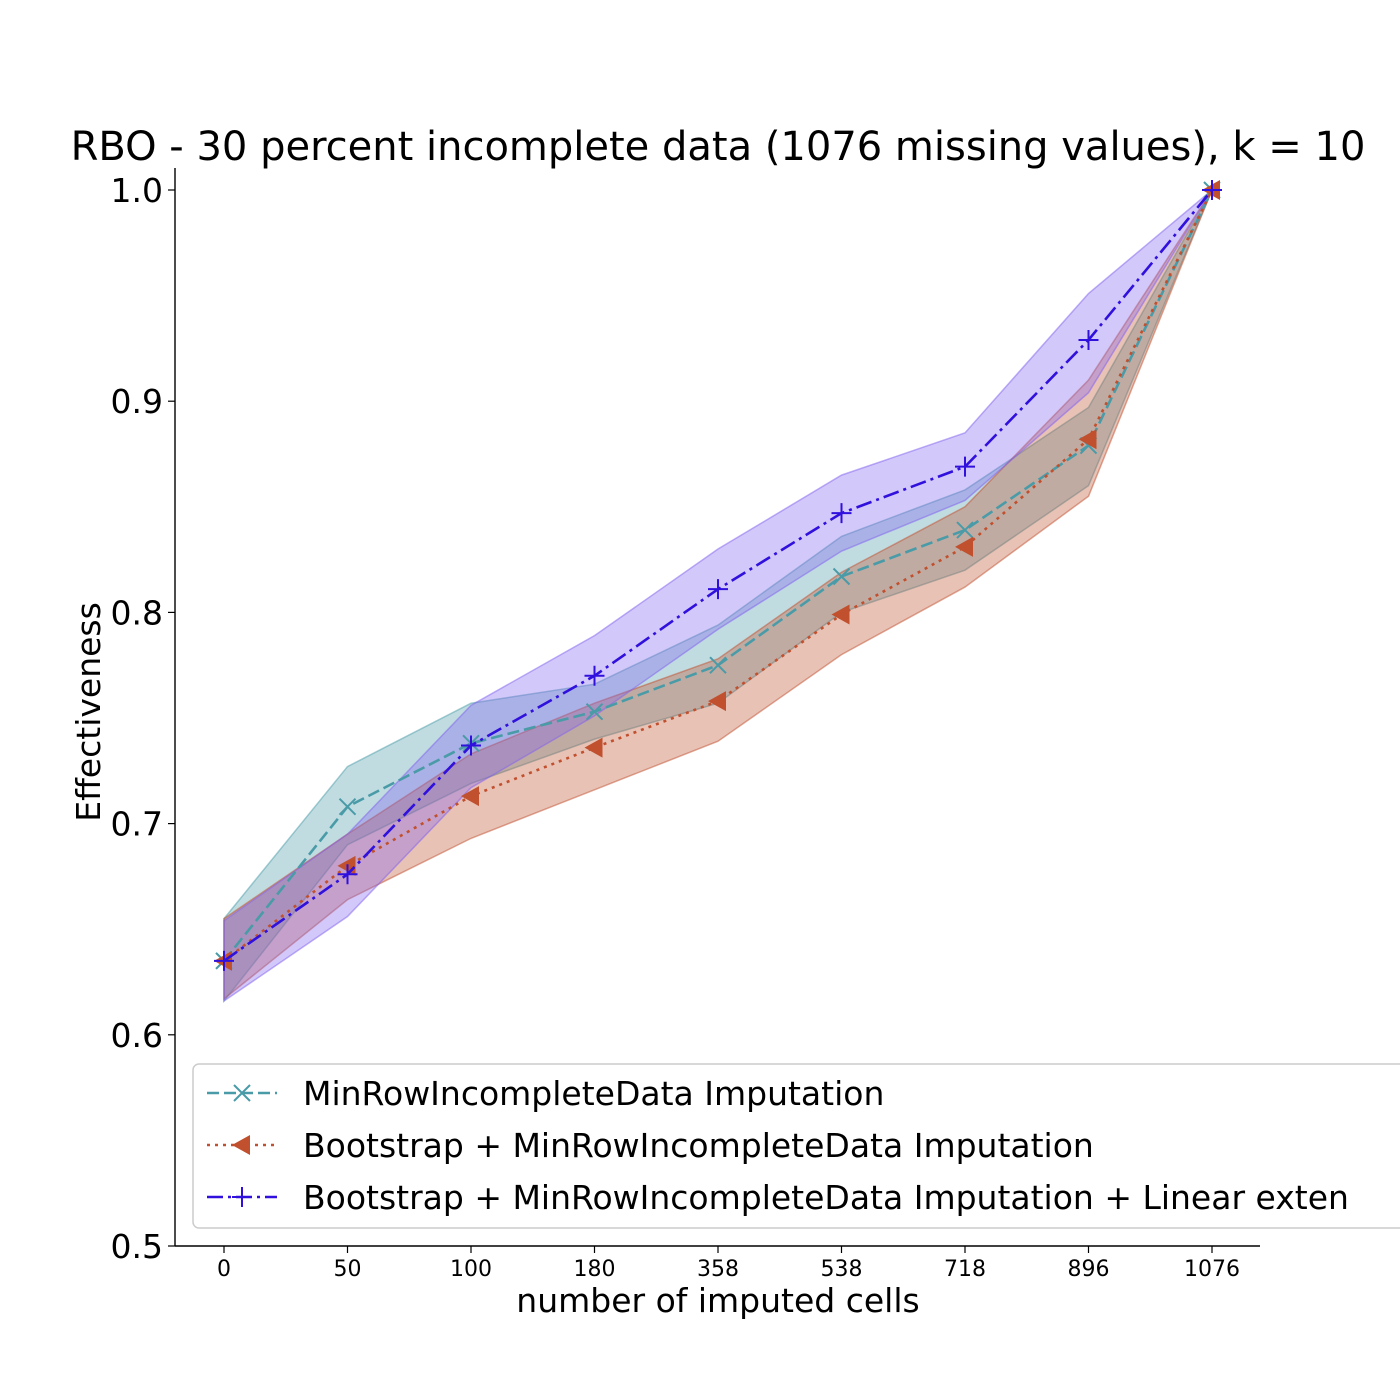  What do you see at coordinates (842, 1269) in the screenshot?
I see `x-tick-label: 538` at bounding box center [842, 1269].